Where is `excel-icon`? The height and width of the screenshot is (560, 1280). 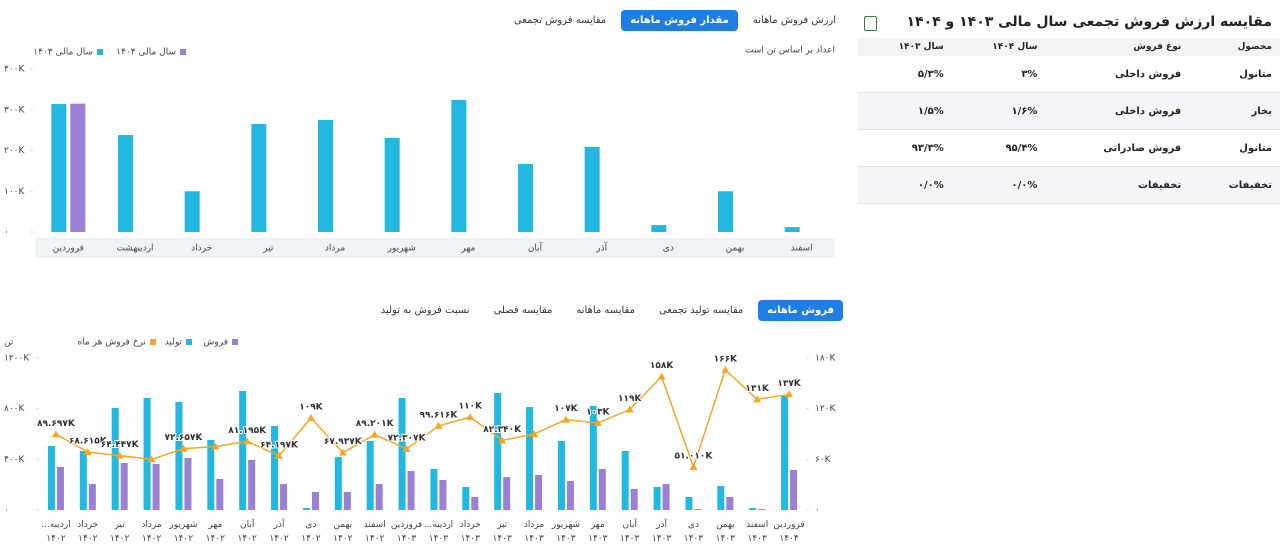 excel-icon is located at coordinates (870, 23).